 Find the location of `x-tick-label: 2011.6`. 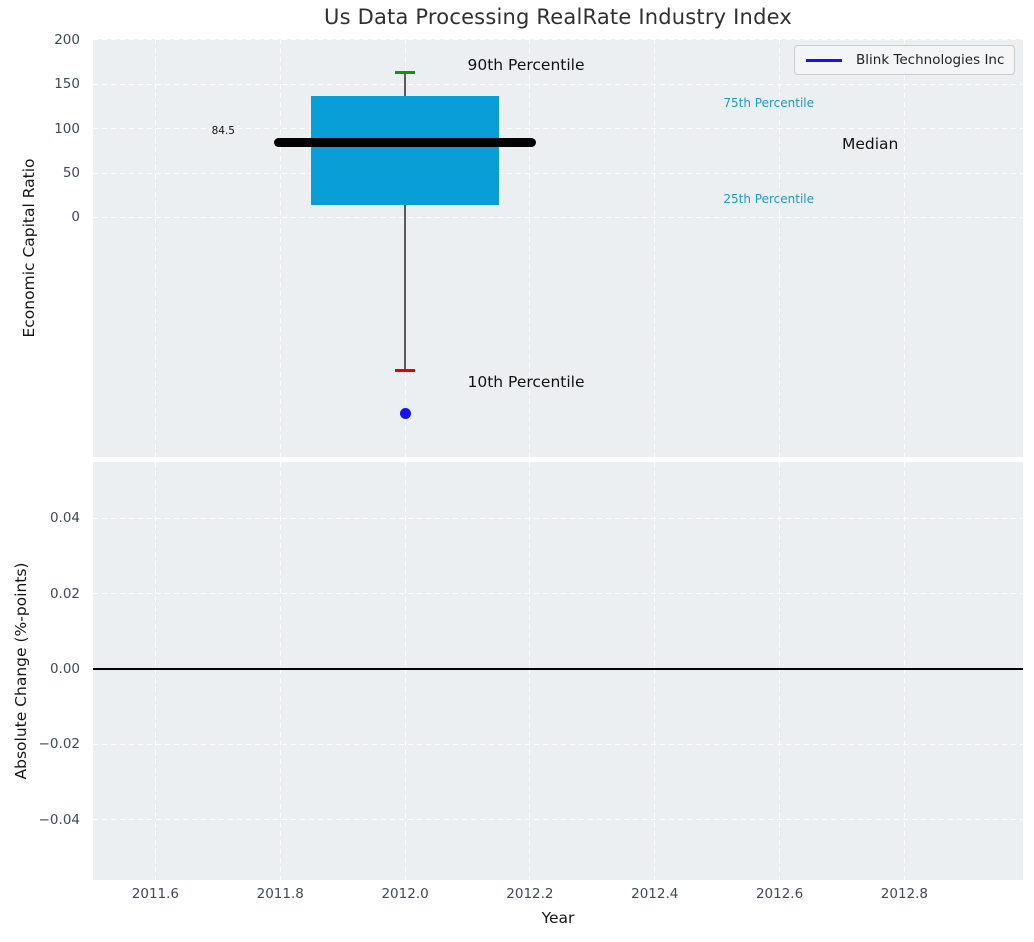

x-tick-label: 2011.6 is located at coordinates (155, 894).